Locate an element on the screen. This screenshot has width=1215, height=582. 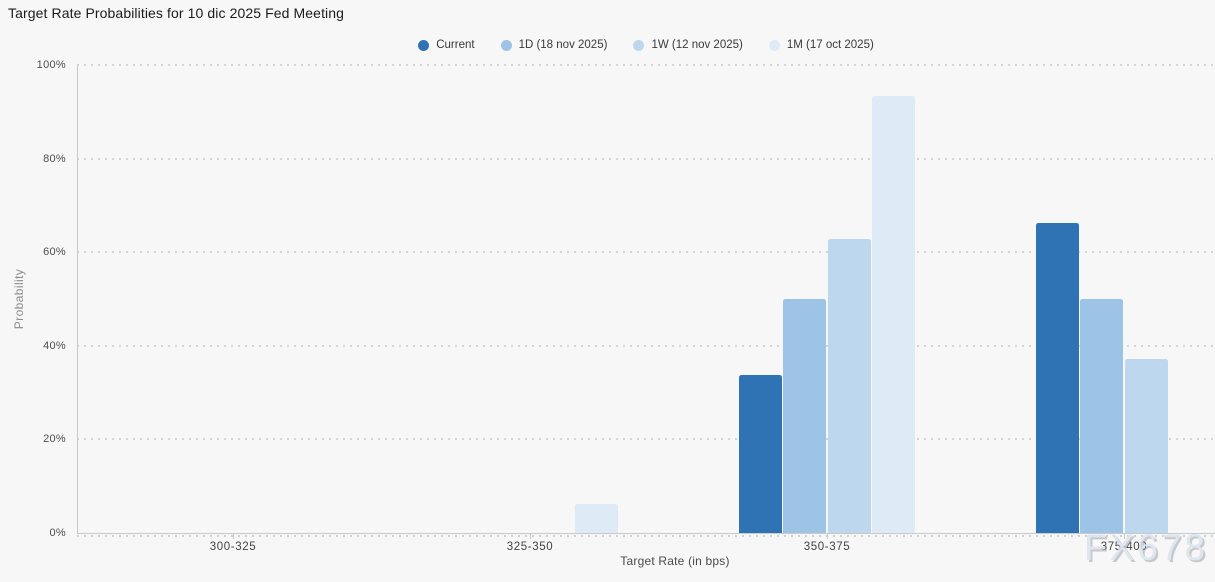
x-axis-minor-ticks is located at coordinates (646, 536).